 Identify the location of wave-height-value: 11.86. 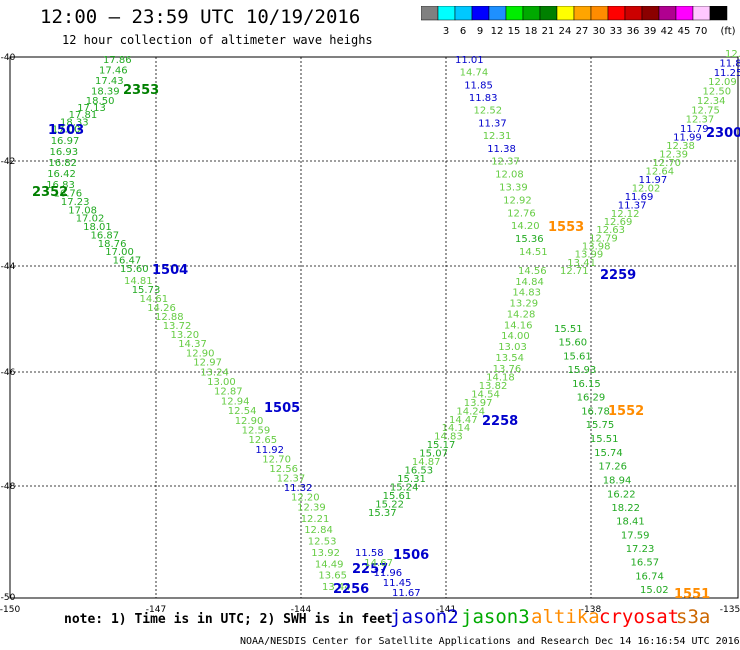
(729, 63).